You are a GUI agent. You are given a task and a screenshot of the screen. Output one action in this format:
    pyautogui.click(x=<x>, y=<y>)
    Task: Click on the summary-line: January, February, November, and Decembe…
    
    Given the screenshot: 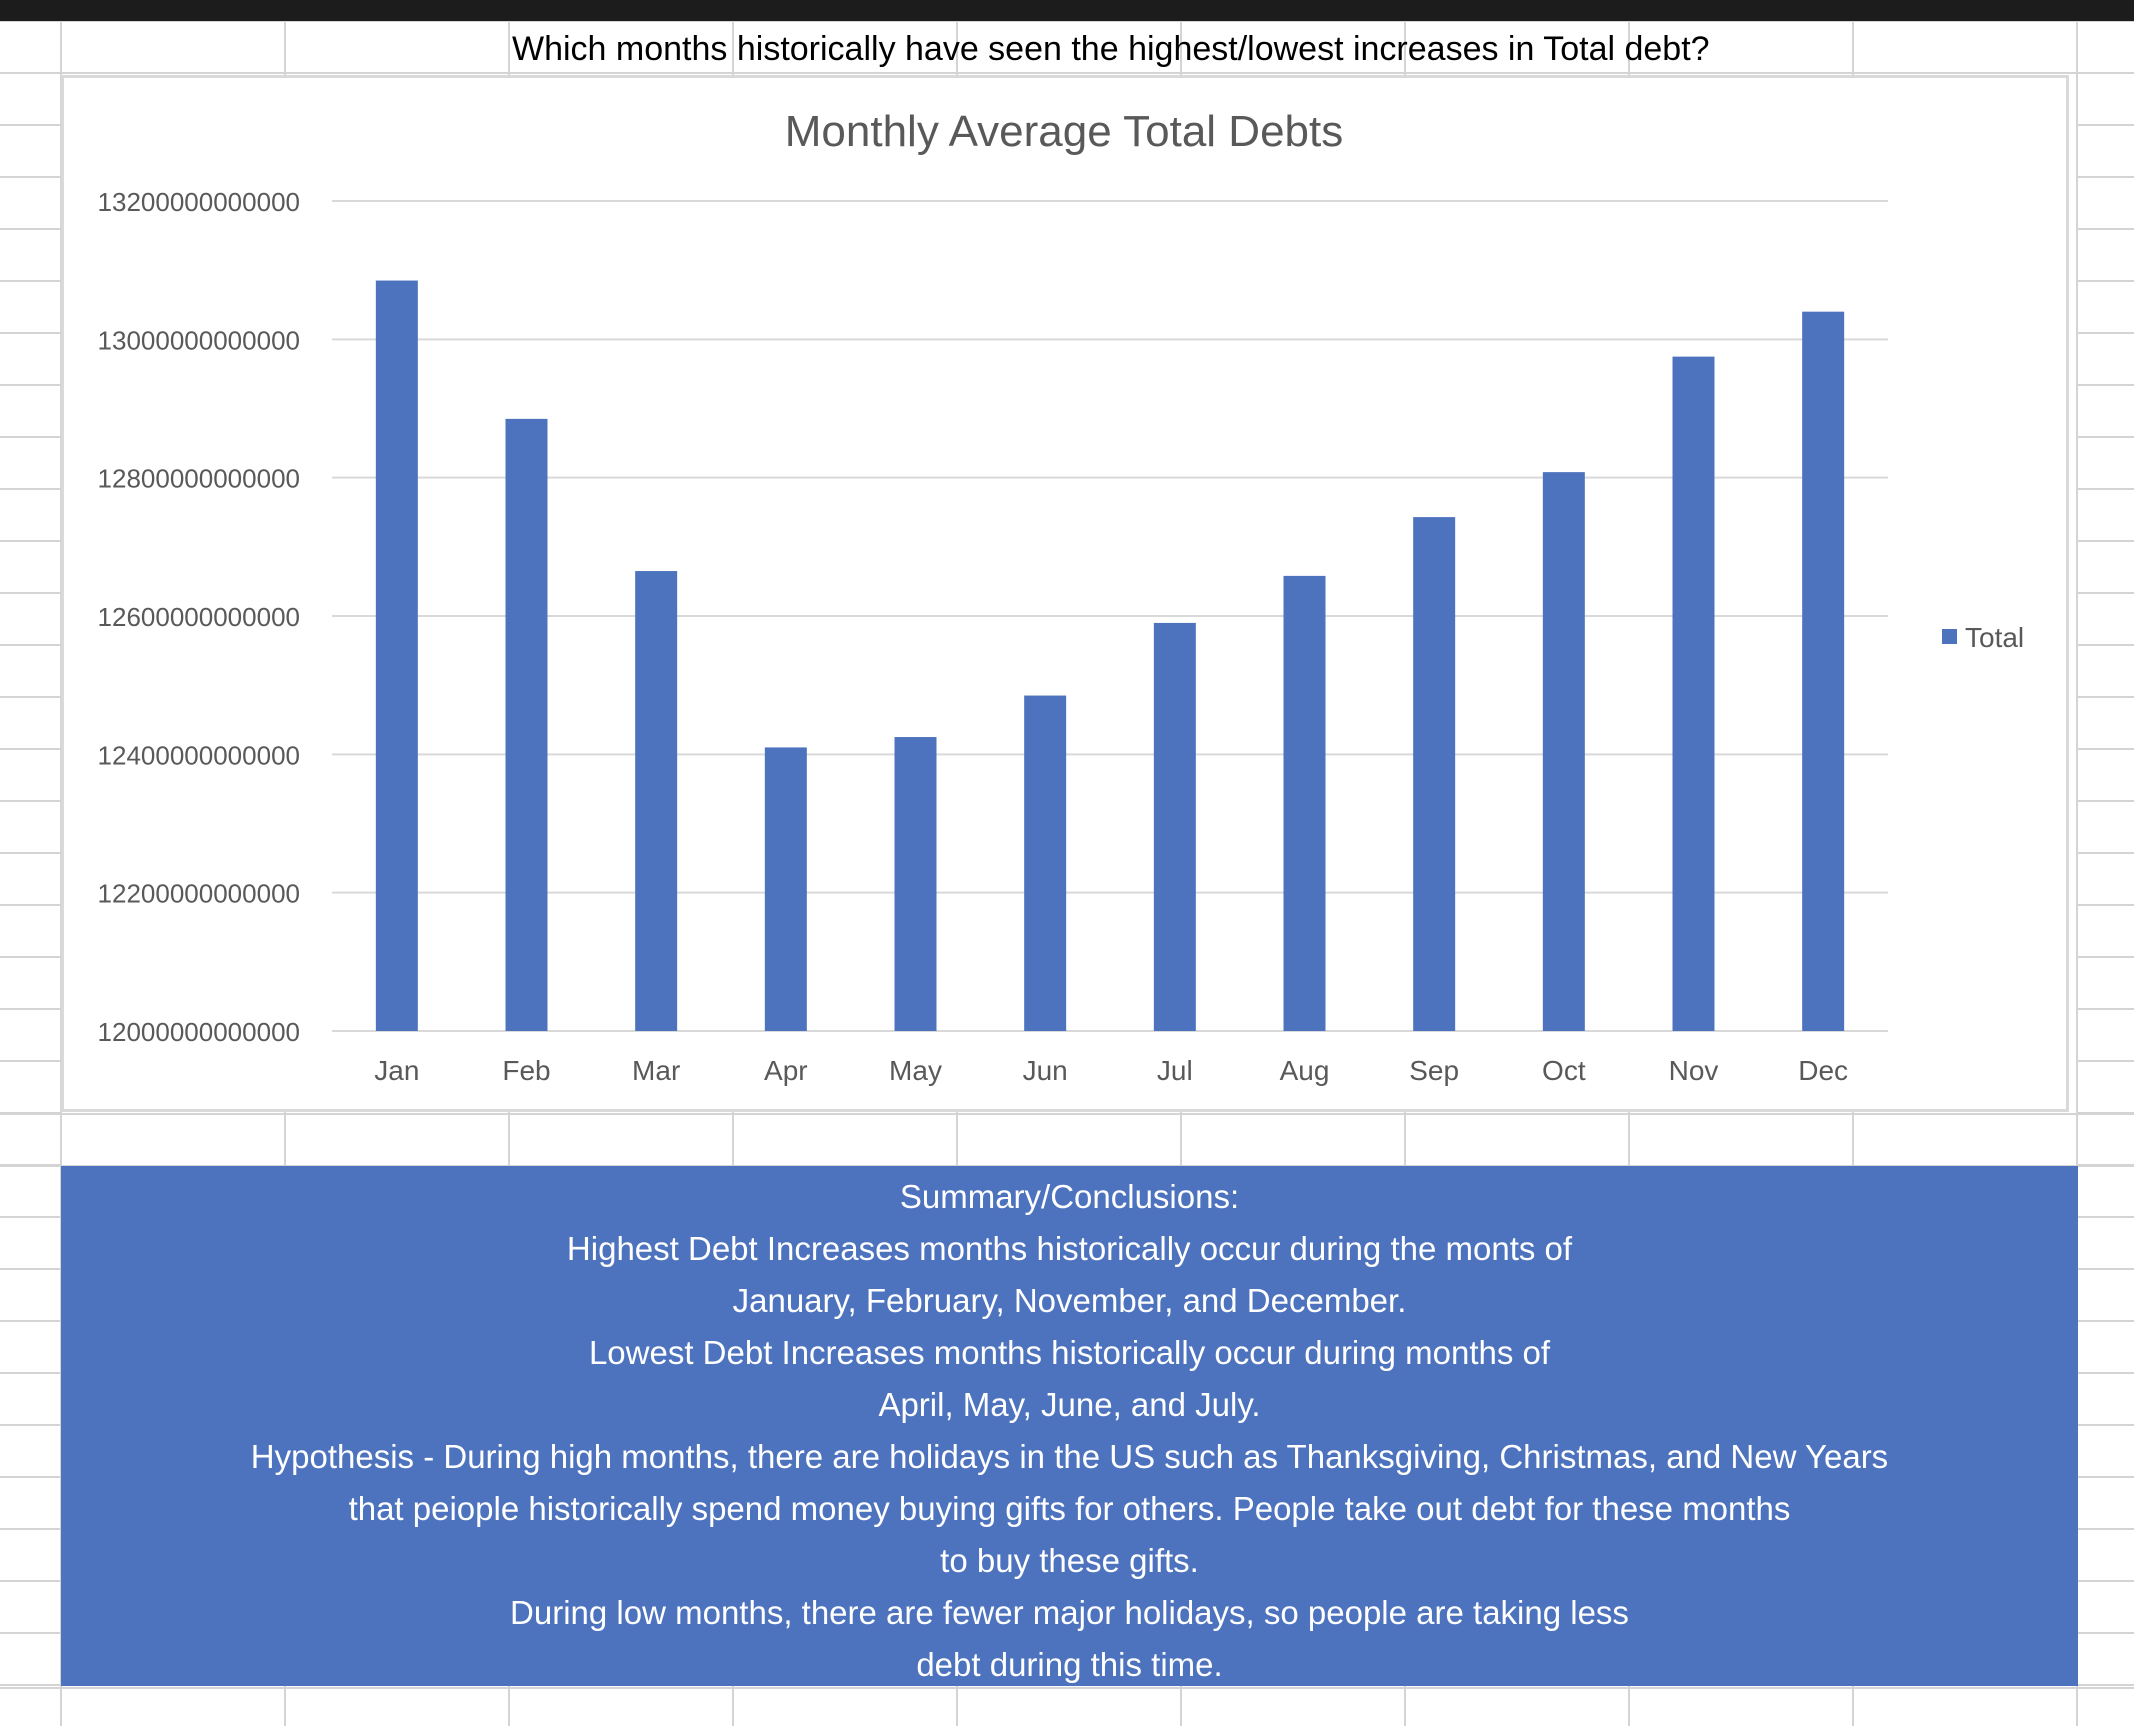 What is the action you would take?
    pyautogui.click(x=1069, y=1300)
    